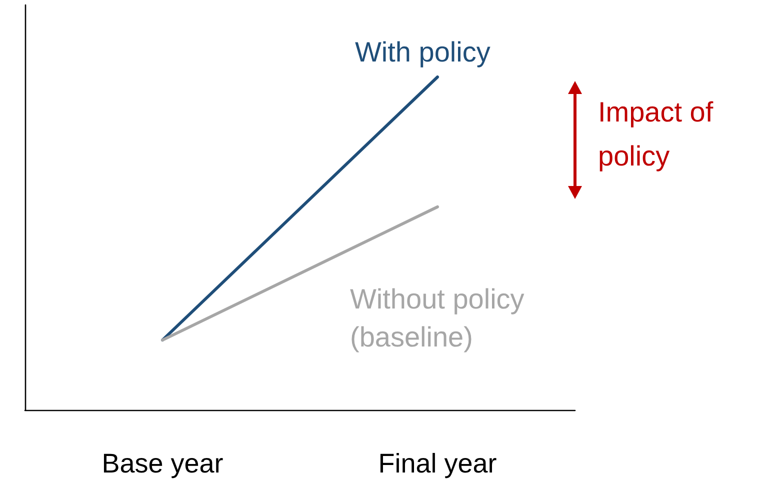  What do you see at coordinates (437, 463) in the screenshot?
I see `x-tick-label: Final year` at bounding box center [437, 463].